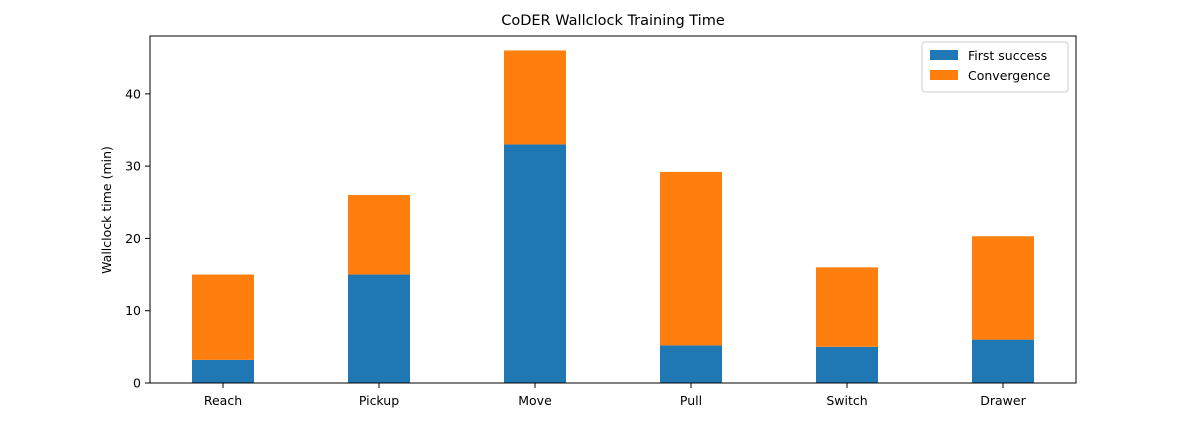  What do you see at coordinates (1009, 75) in the screenshot?
I see `legend-label-convergence: Convergence` at bounding box center [1009, 75].